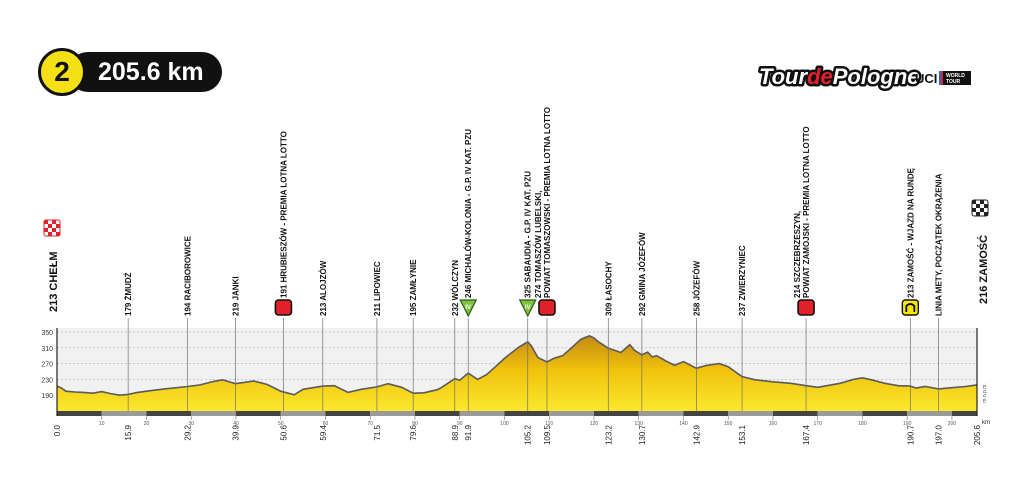 Image resolution: width=1009 pixels, height=500 pixels. I want to click on x-km-label: 0.0, so click(57, 430).